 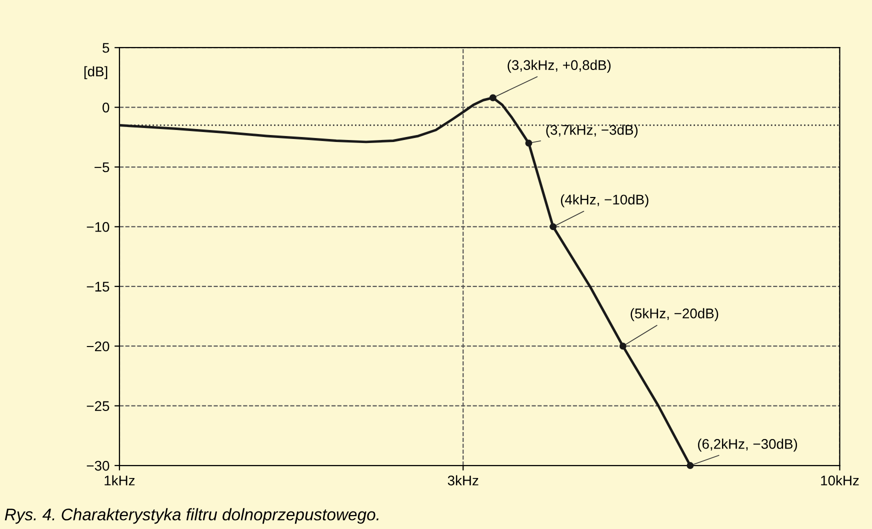 What do you see at coordinates (102, 167) in the screenshot?
I see `y-tick-label: −5` at bounding box center [102, 167].